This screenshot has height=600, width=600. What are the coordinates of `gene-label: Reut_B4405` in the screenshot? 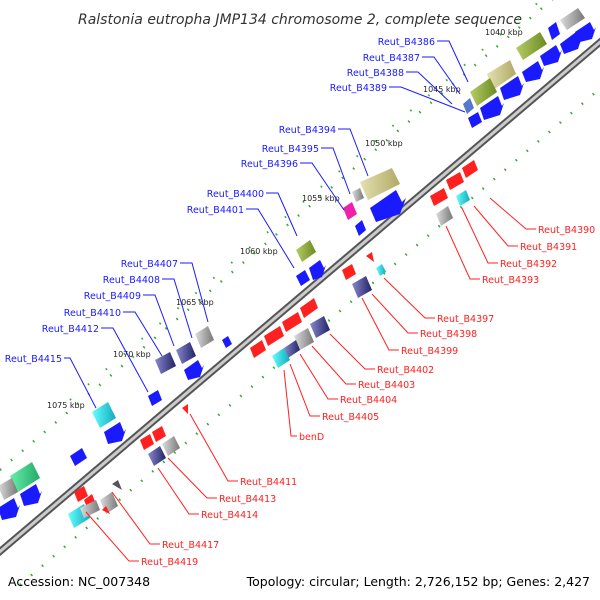 It's located at (350, 417).